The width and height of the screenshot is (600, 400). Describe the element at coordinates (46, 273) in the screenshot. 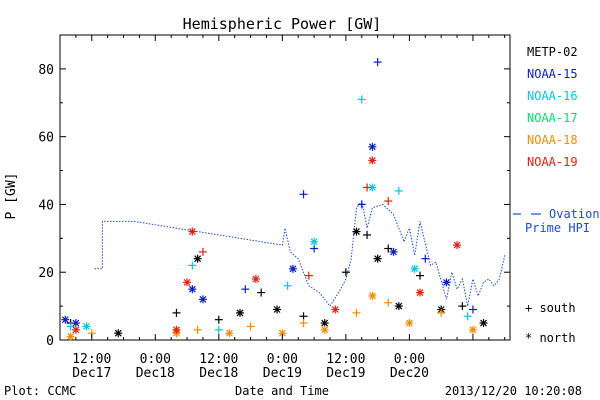

I see `y-tick-label: 20` at that location.